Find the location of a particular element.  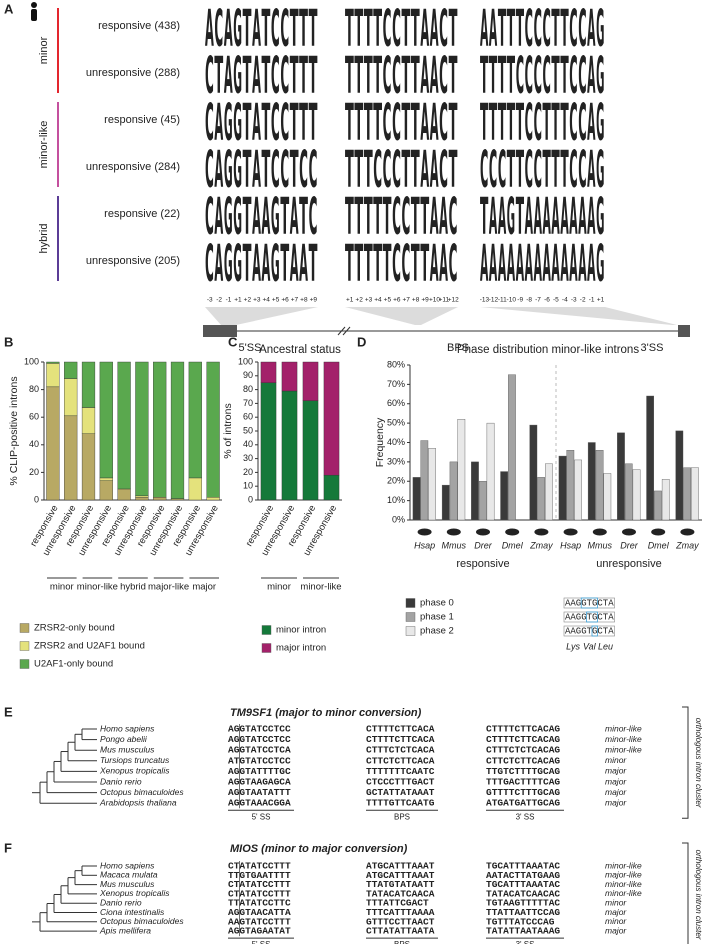

position-label: -9 is located at coordinates (520, 300).